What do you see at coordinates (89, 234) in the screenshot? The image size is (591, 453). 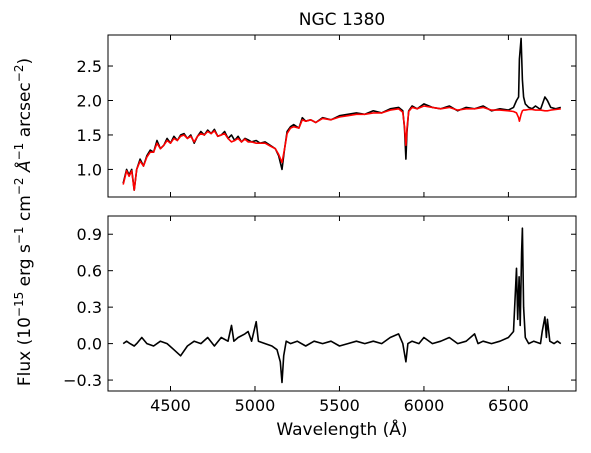 I see `bottom-y-tick-label: 0.9` at bounding box center [89, 234].